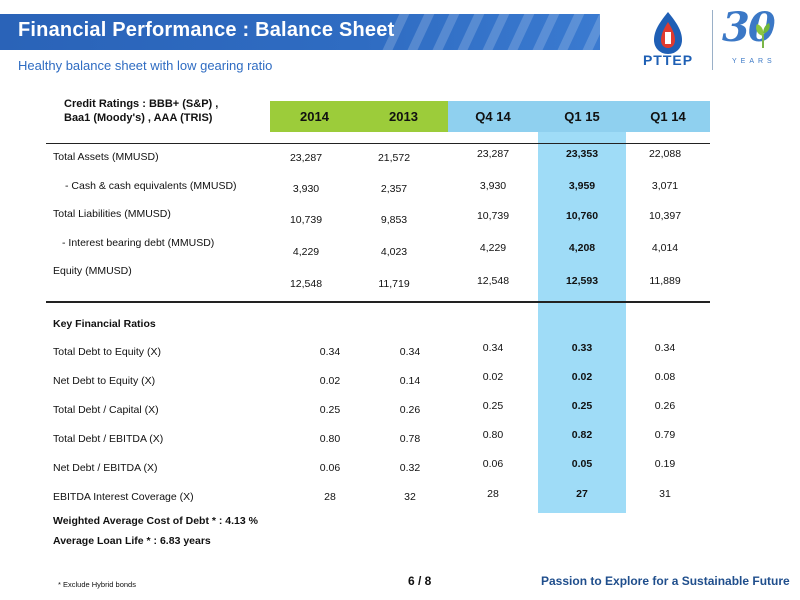 Image resolution: width=800 pixels, height=600 pixels. What do you see at coordinates (151, 186) in the screenshot?
I see `row-label-cash: - Cash & cash equivalents (MMUSD)` at bounding box center [151, 186].